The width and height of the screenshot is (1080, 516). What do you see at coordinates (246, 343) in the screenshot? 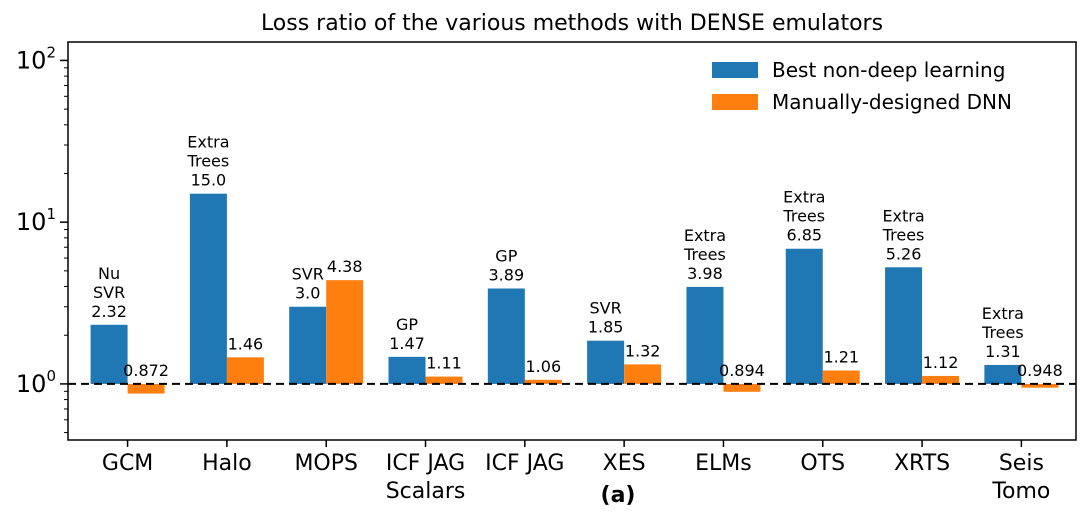
I see `bar-value-label: 1.46` at bounding box center [246, 343].